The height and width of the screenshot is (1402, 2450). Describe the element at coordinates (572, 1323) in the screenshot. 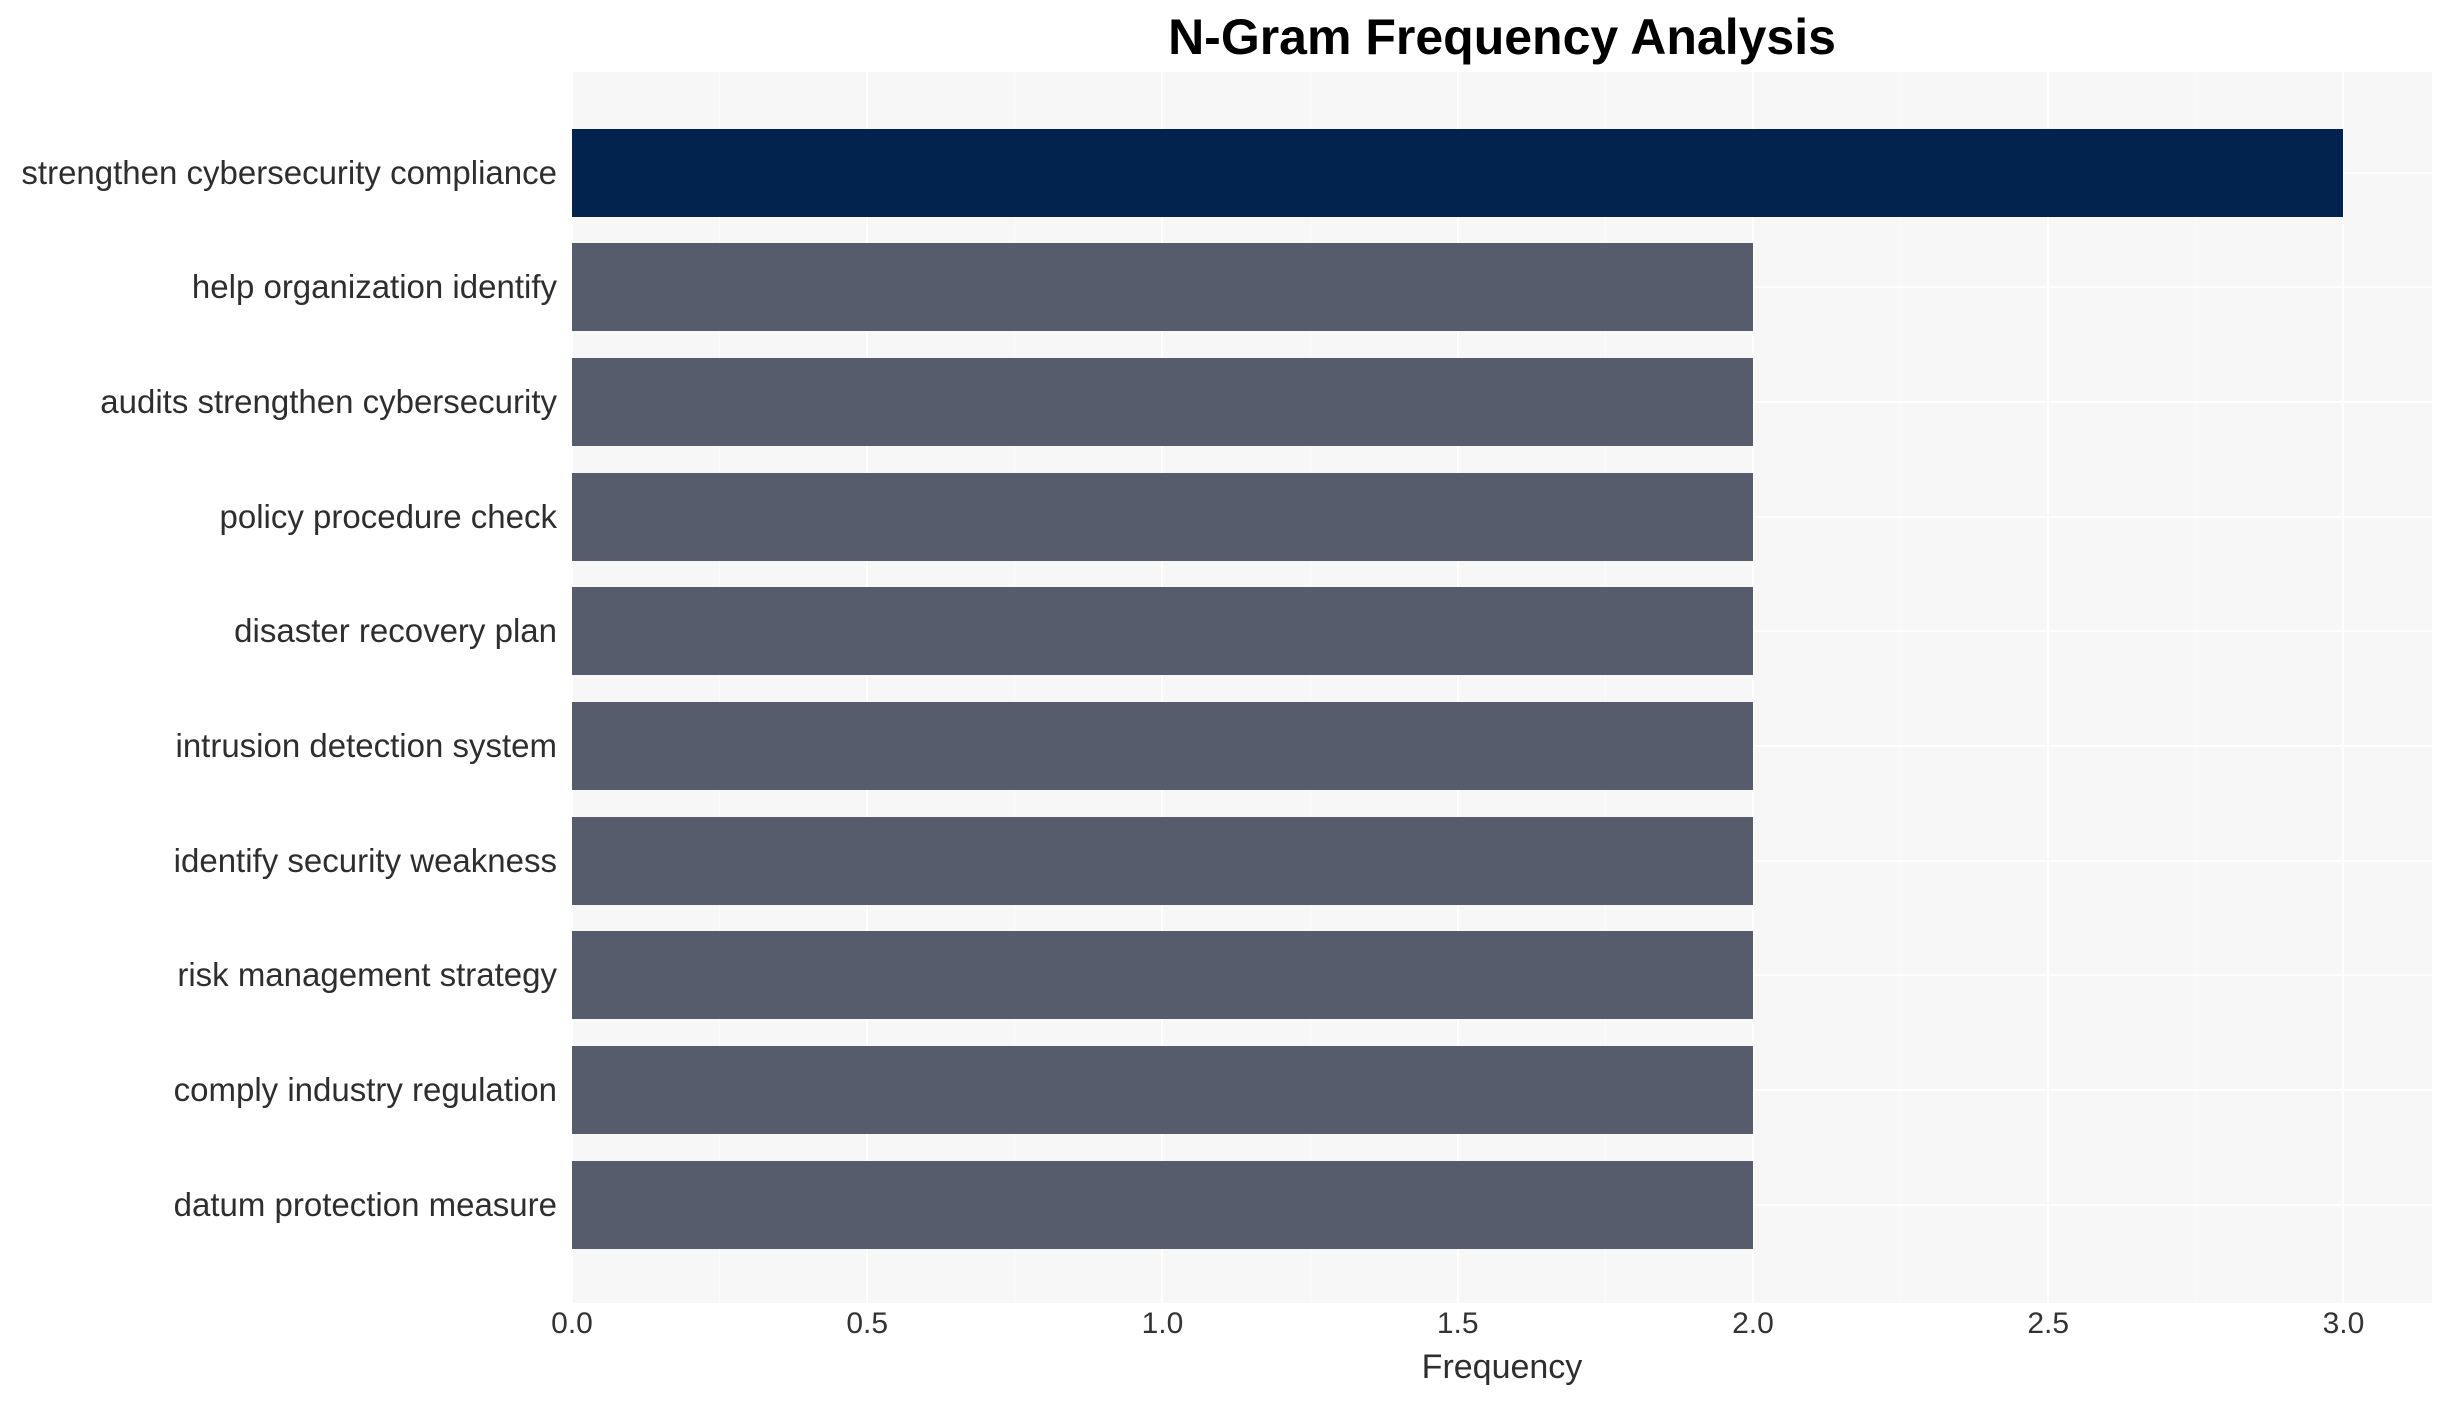

I see `x-axis-tick-label: 0.0` at that location.